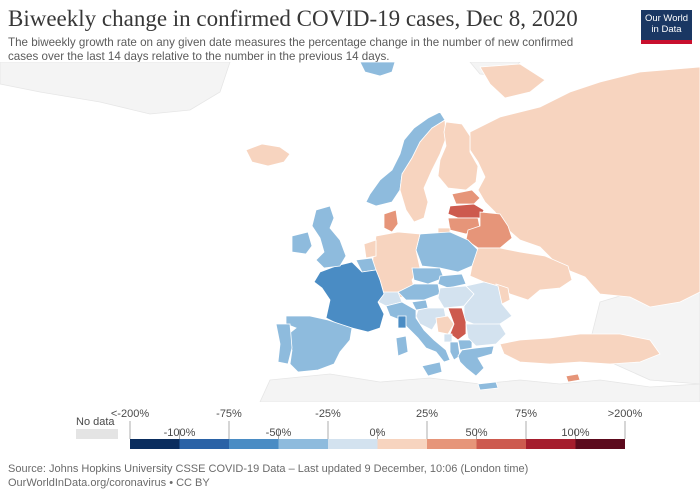  Describe the element at coordinates (512, 81) in the screenshot. I see `country-novaya-zemlya` at that location.